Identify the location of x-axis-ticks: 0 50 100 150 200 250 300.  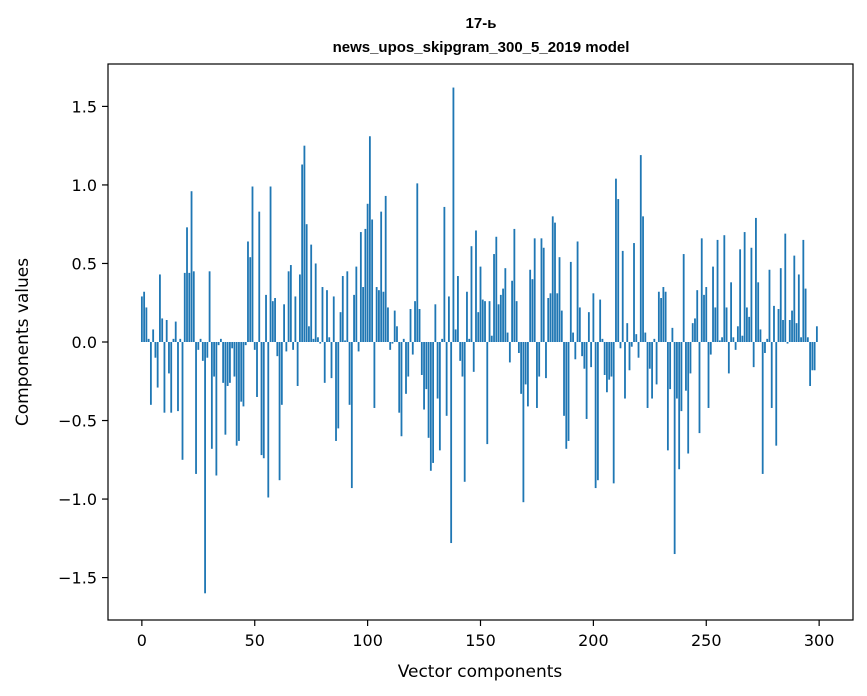
(485, 635).